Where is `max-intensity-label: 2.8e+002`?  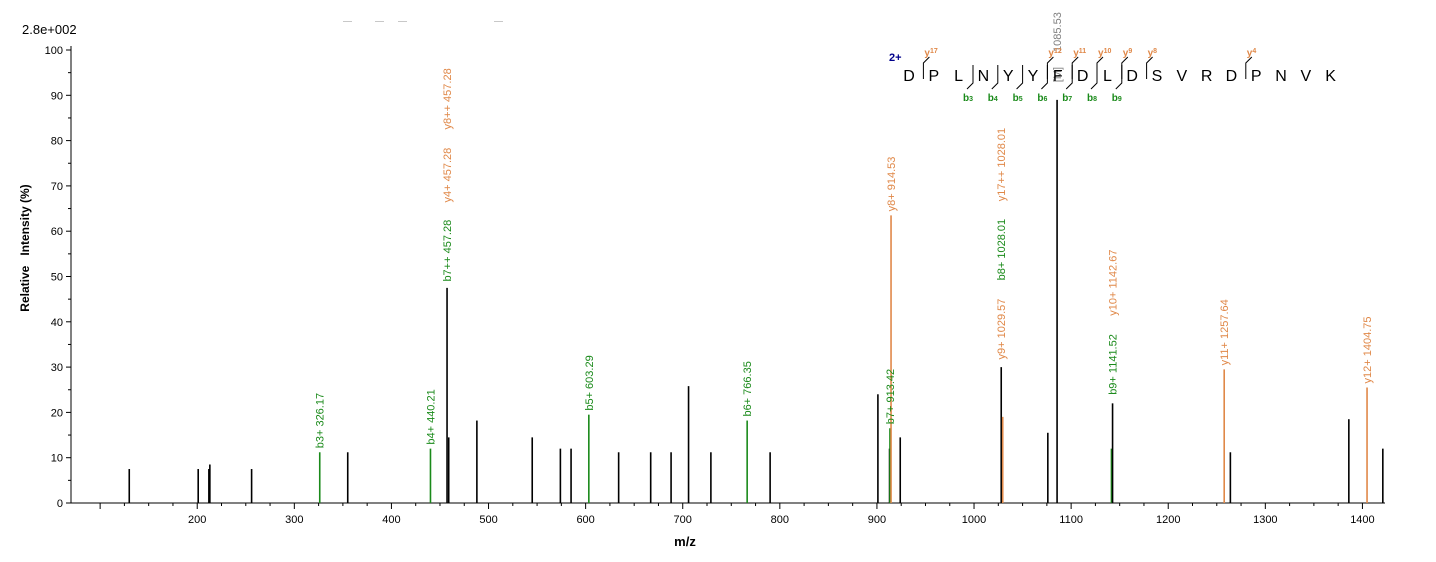 max-intensity-label: 2.8e+002 is located at coordinates (49, 29).